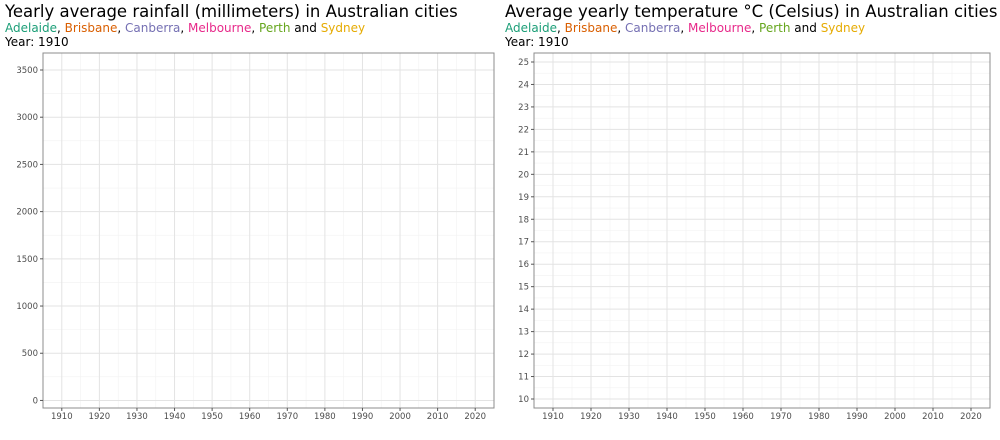 This screenshot has width=1000, height=440. What do you see at coordinates (705, 417) in the screenshot?
I see `temperature-x-tick-label: 1950` at bounding box center [705, 417].